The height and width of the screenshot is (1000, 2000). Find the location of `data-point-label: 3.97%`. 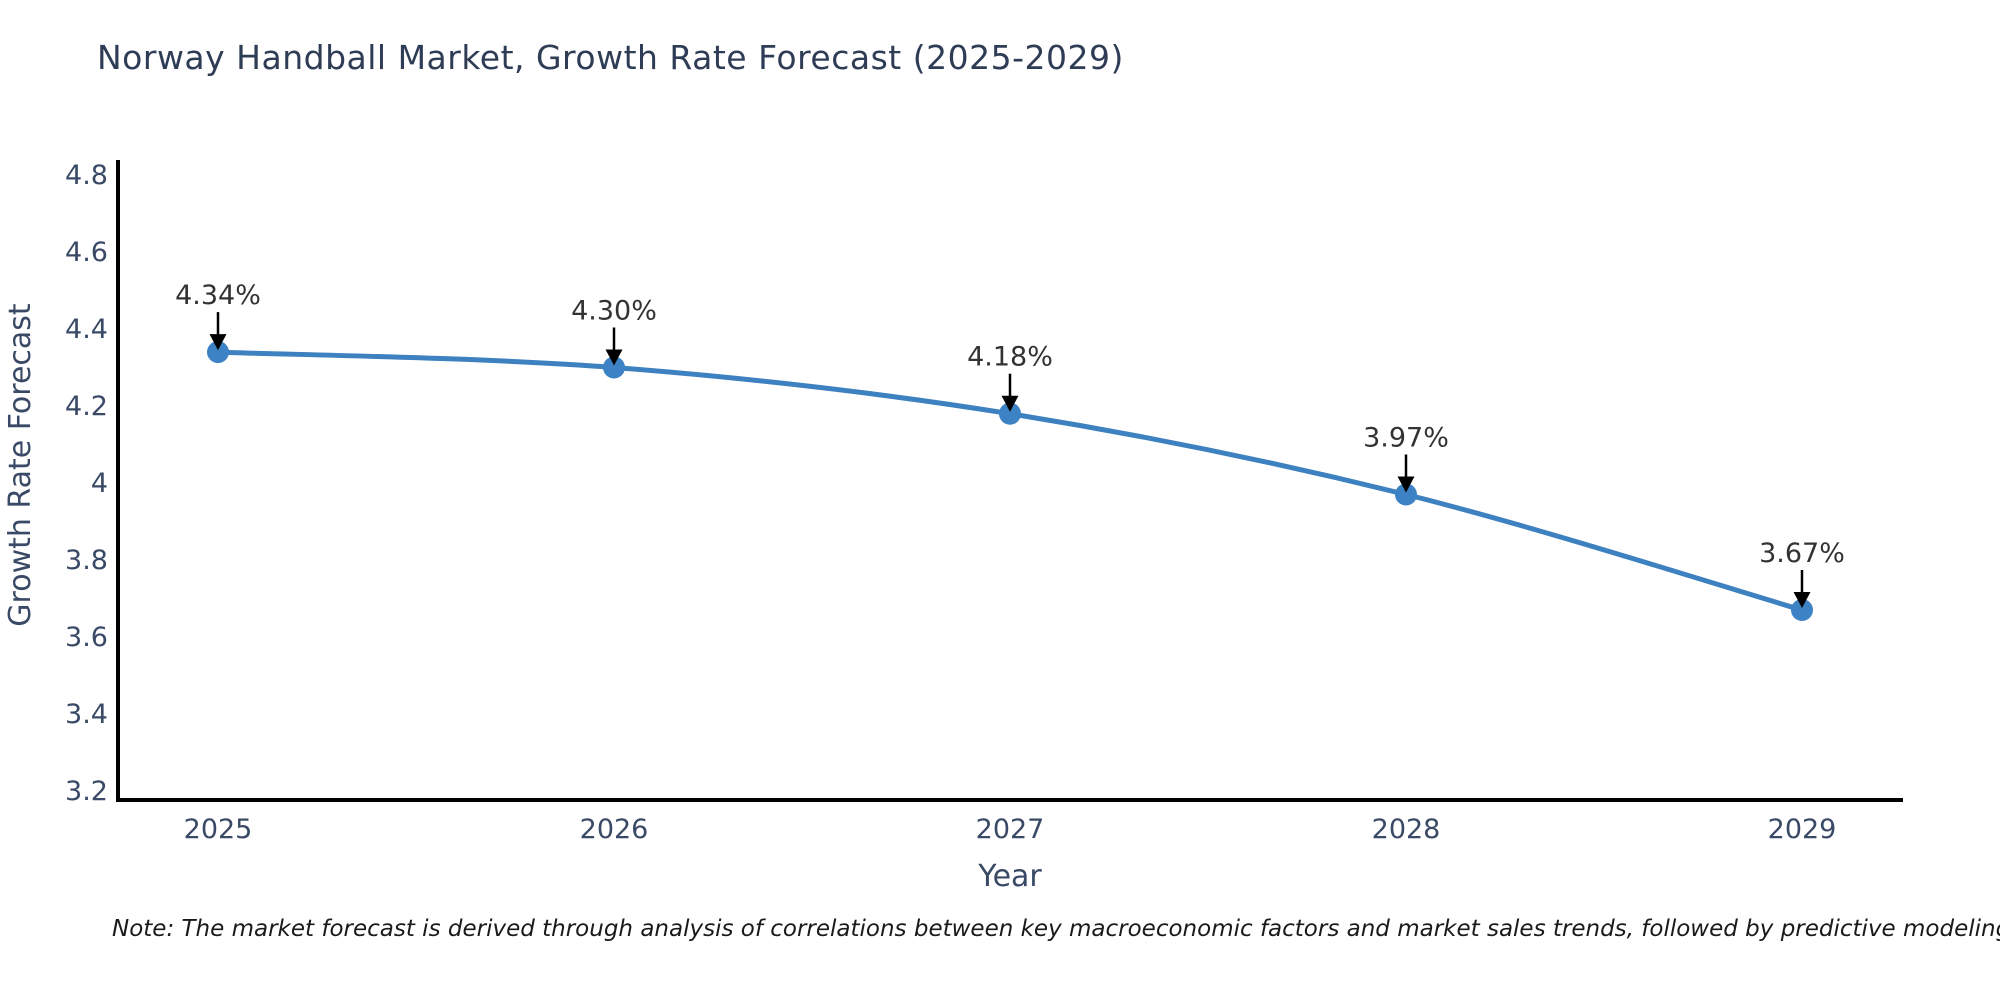

data-point-label: 3.97% is located at coordinates (1406, 438).